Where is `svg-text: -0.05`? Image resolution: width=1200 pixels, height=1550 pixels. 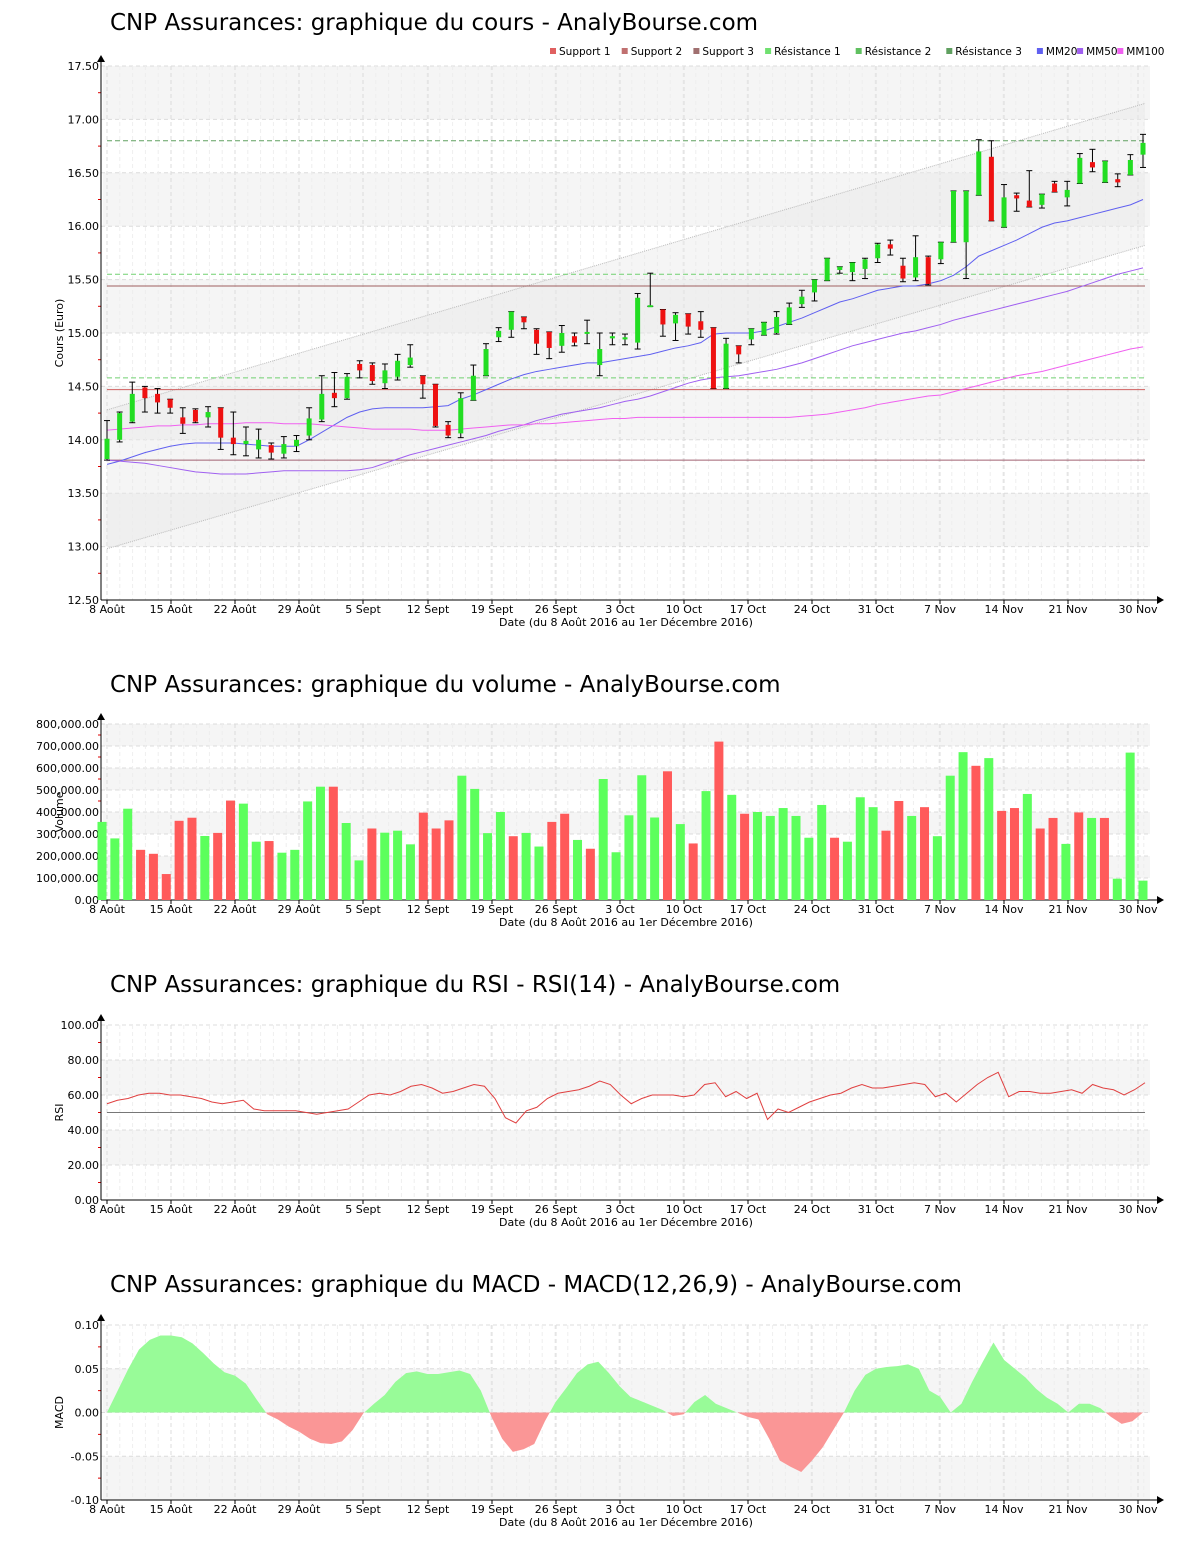 svg-text: -0.05 is located at coordinates (85, 1456).